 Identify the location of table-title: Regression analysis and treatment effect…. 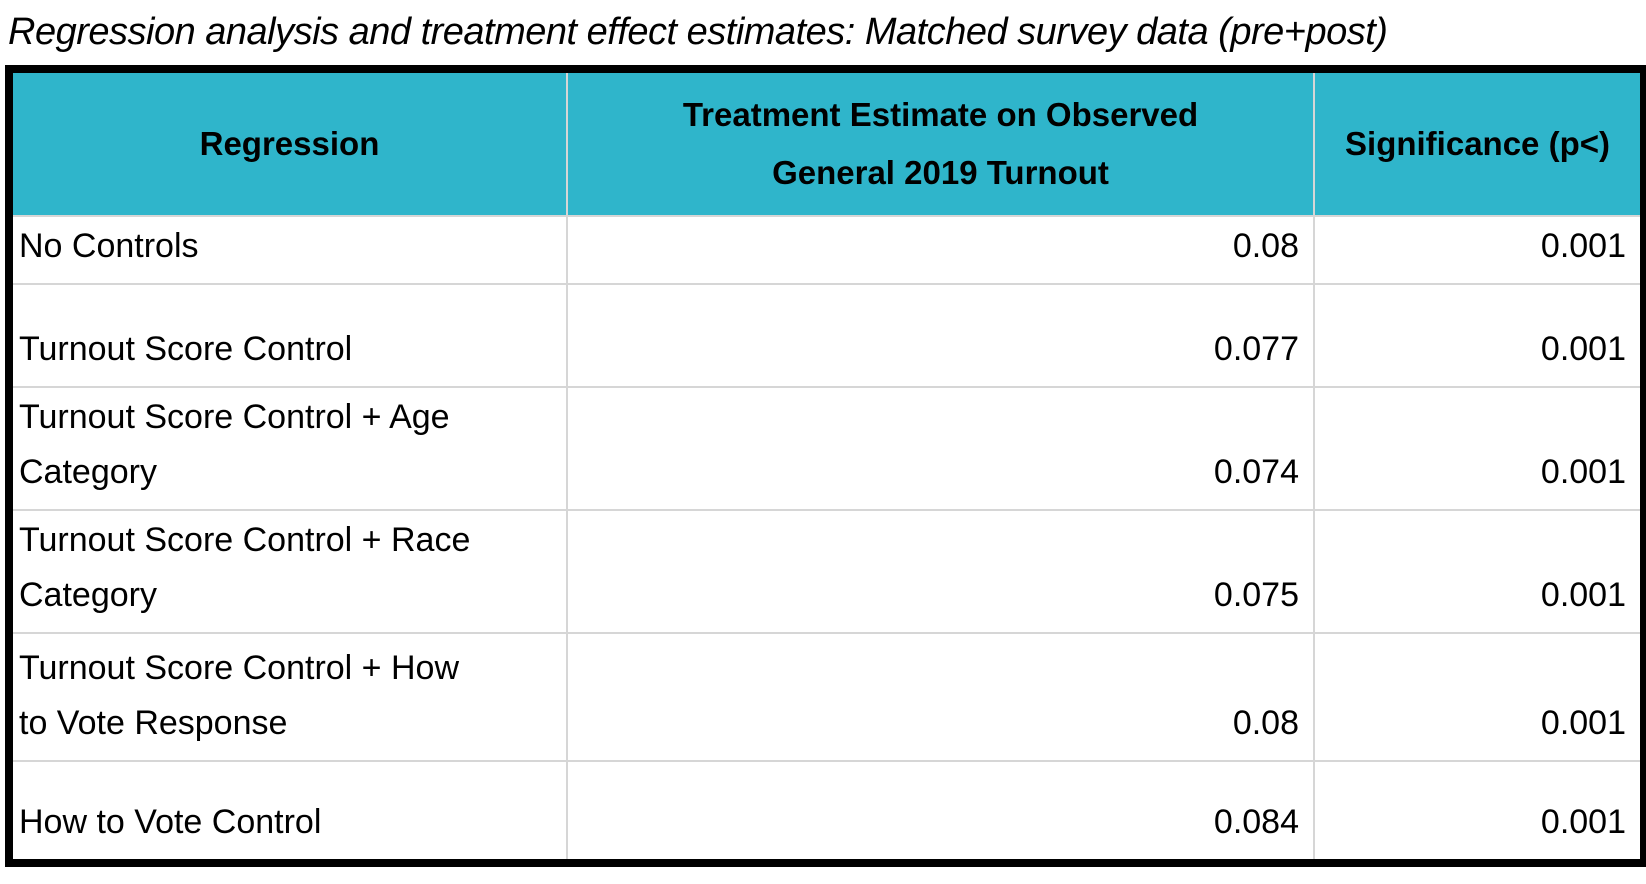
(698, 32).